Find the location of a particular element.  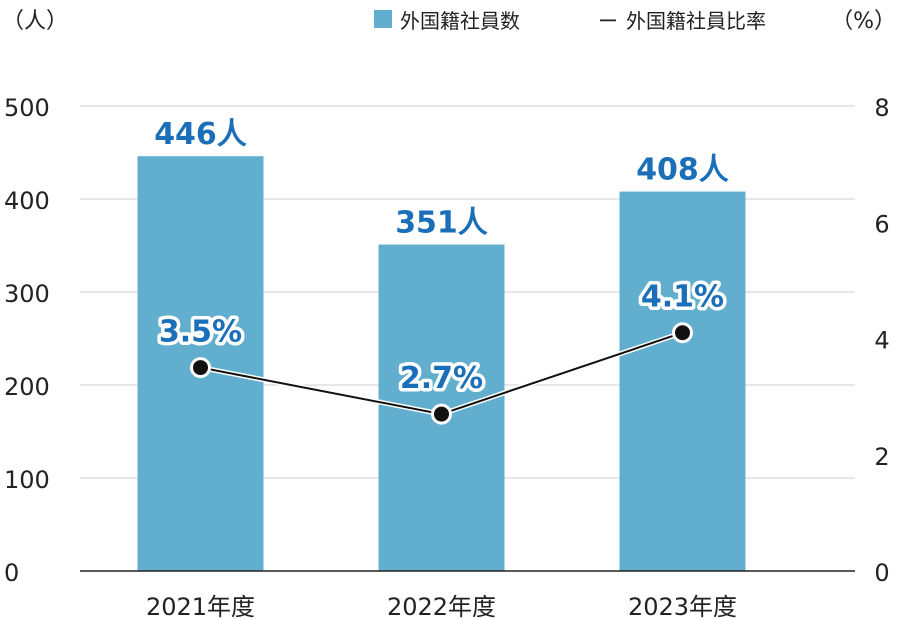

right-axis-unit-label: （%） is located at coordinates (863, 21).